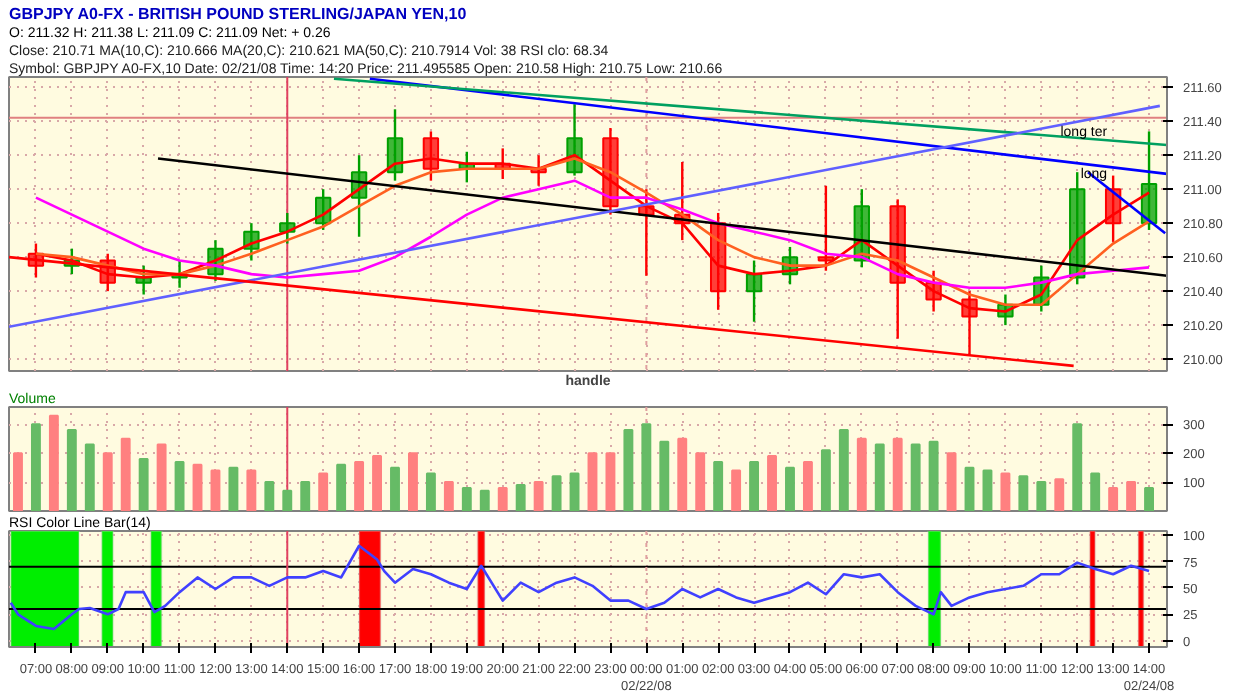 The image size is (1250, 698). I want to click on chart-title: GBPJPY A0-FX - BRITISH POUND STERLING/JAPAN YEN,10, so click(238, 14).